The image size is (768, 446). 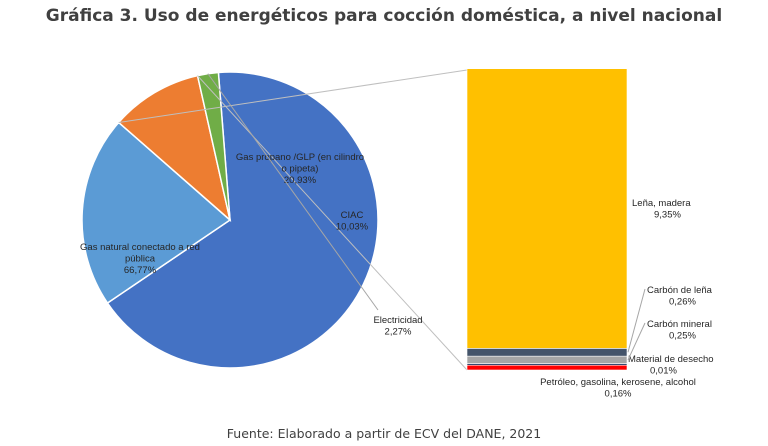 What do you see at coordinates (671, 365) in the screenshot?
I see `bar-label-1: Material de desecho 0,01%` at bounding box center [671, 365].